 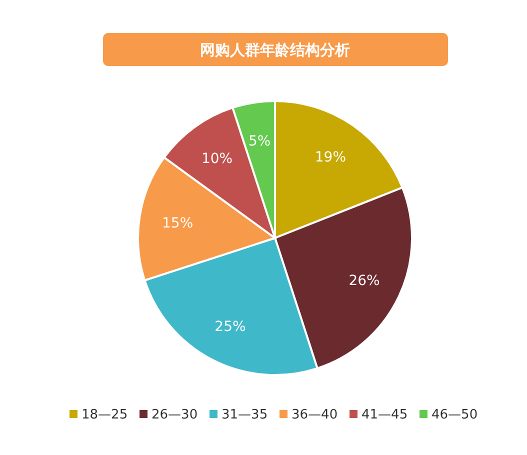 What do you see at coordinates (217, 159) in the screenshot?
I see `data-label: 10%` at bounding box center [217, 159].